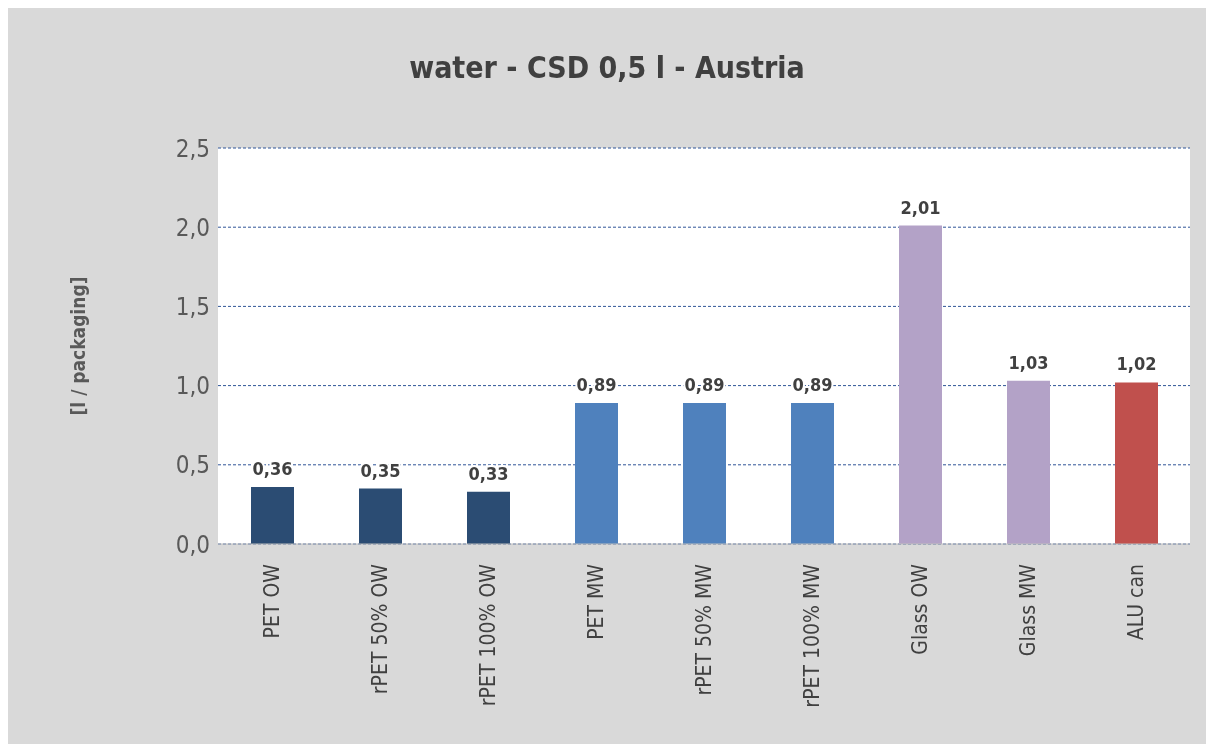 The width and height of the screenshot is (1214, 752). I want to click on y-tick-label: 1,5, so click(192, 306).